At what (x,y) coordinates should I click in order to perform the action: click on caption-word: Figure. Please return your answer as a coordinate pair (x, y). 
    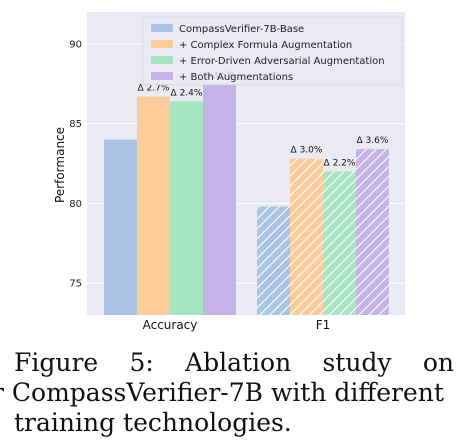
    Looking at the image, I should click on (56, 362).